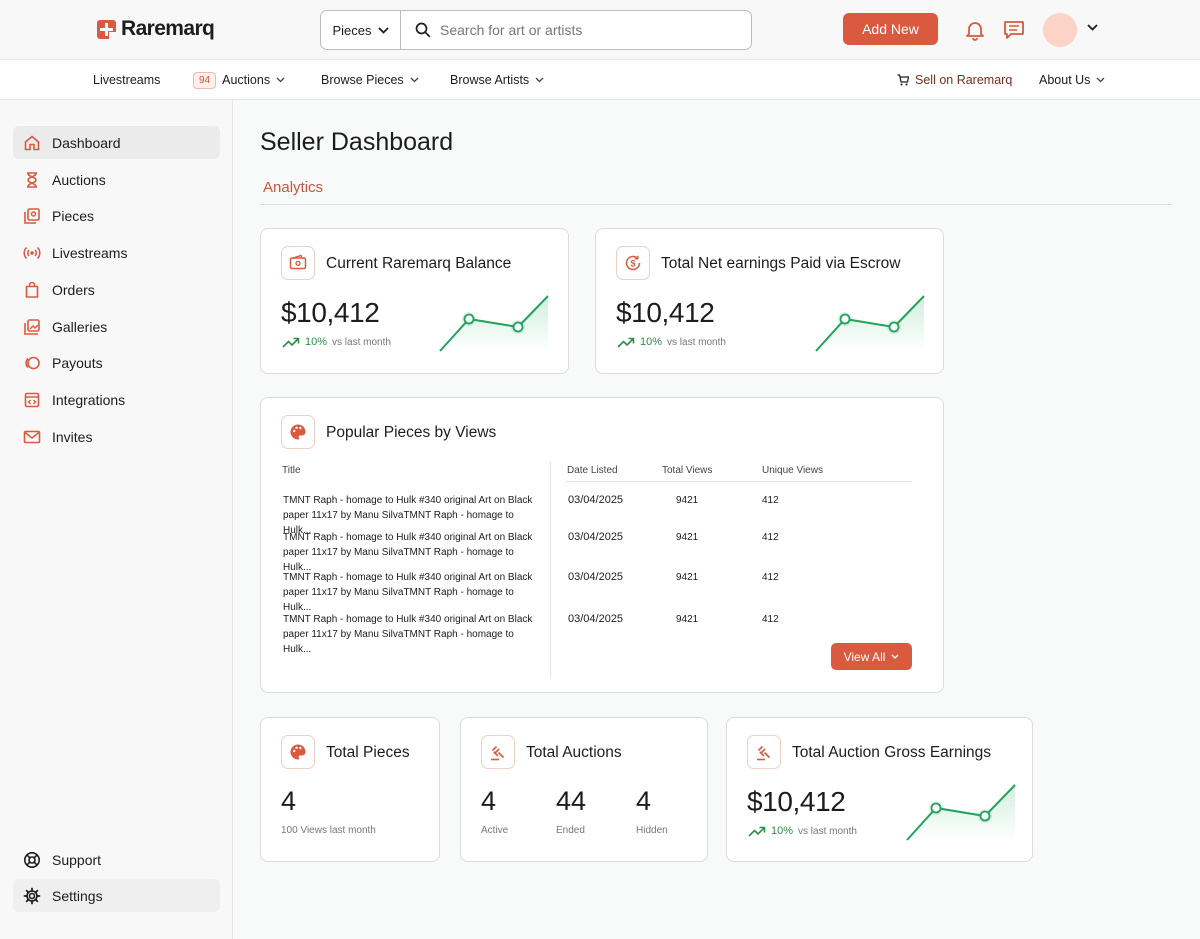 This screenshot has height=939, width=1200. I want to click on nav-browse-pieces: Browse Pieces, so click(370, 80).